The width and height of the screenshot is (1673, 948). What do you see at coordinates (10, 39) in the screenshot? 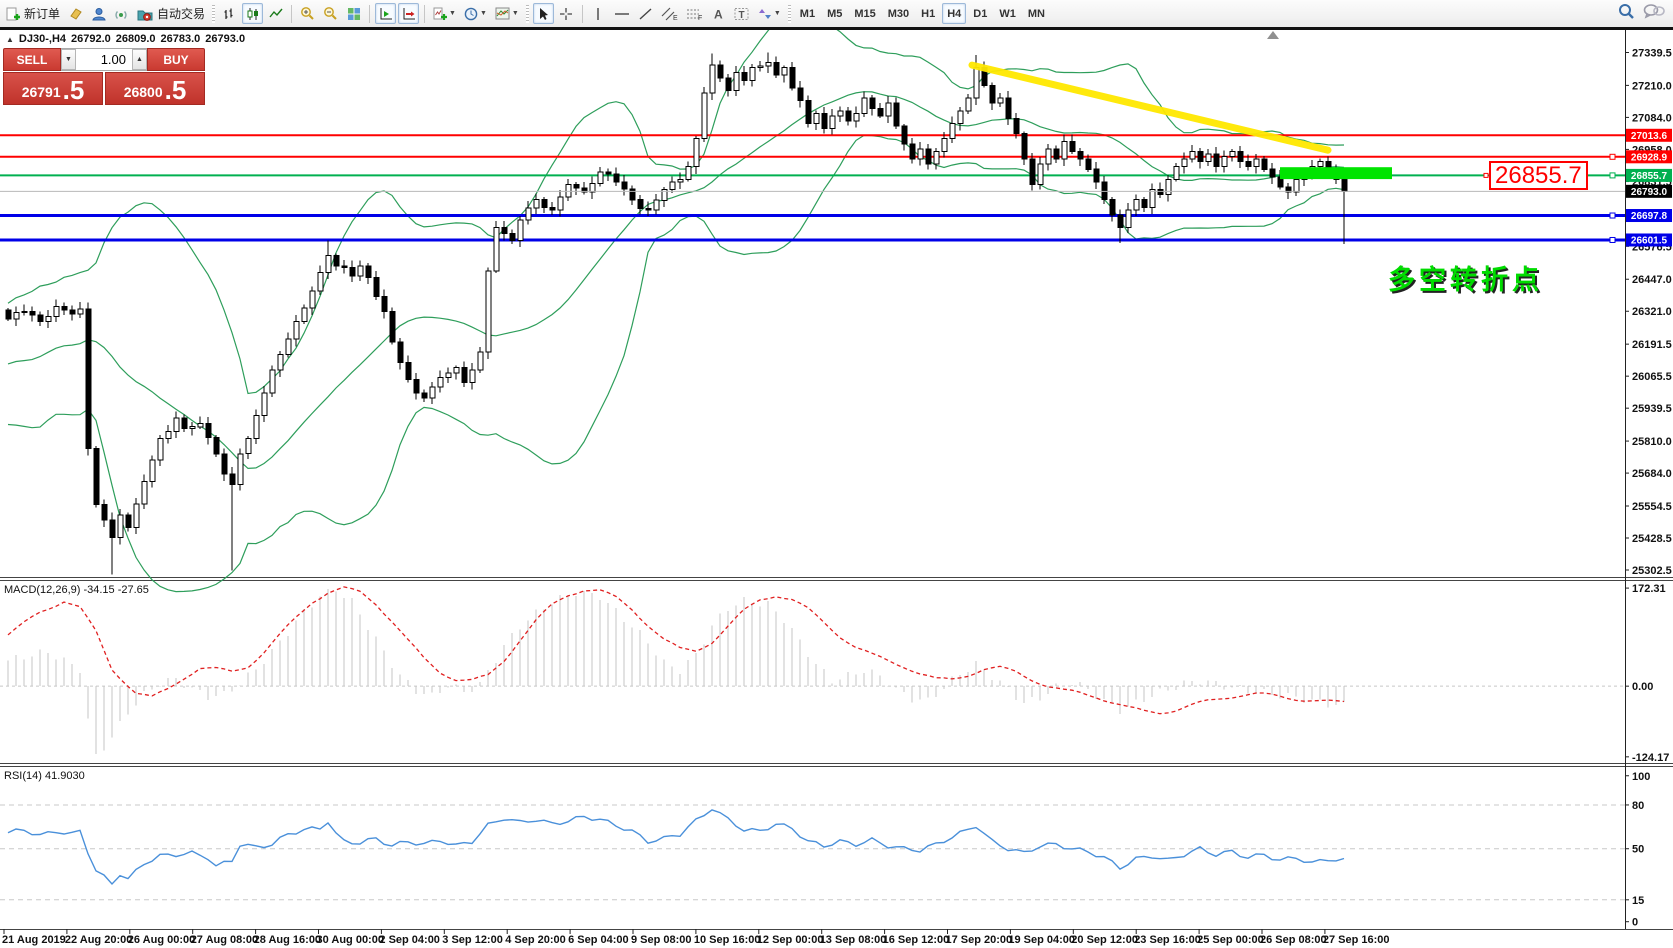
I see `ohlc-collapse-icon: ▲` at bounding box center [10, 39].